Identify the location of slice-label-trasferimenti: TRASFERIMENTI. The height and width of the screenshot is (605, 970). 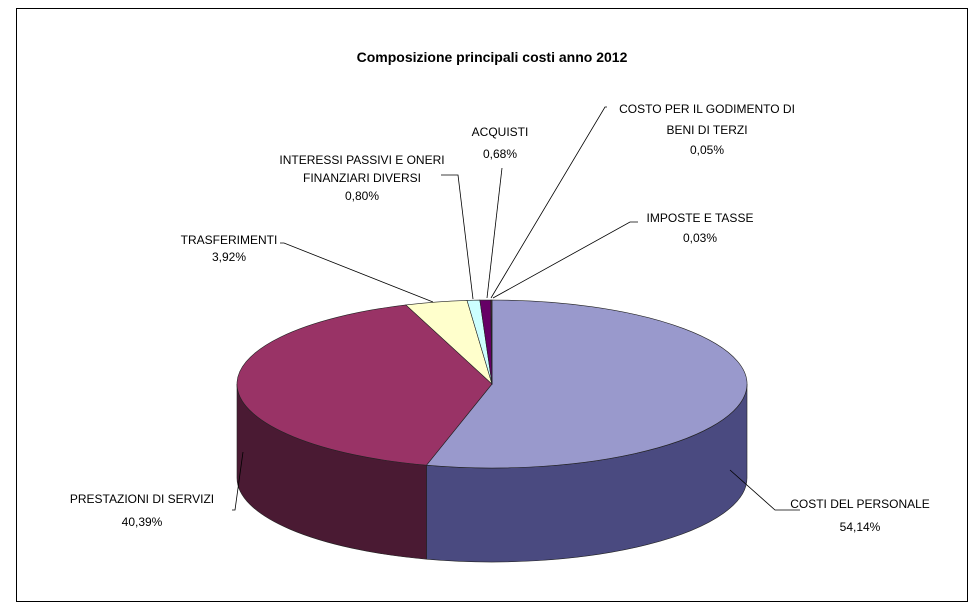
(229, 240).